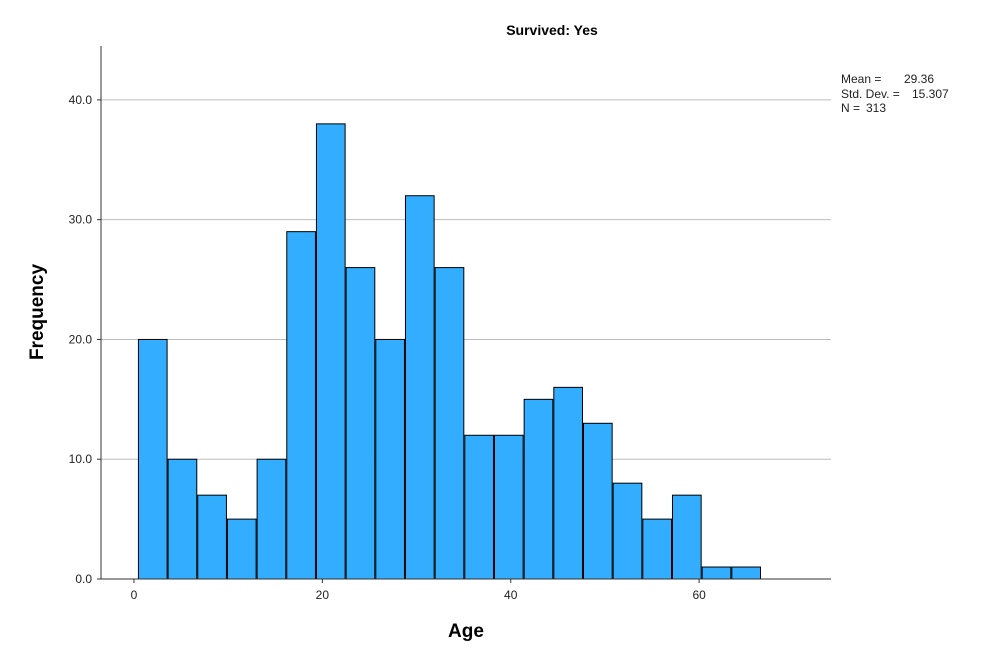  Describe the element at coordinates (876, 108) in the screenshot. I see `stat-n-value: 313` at that location.